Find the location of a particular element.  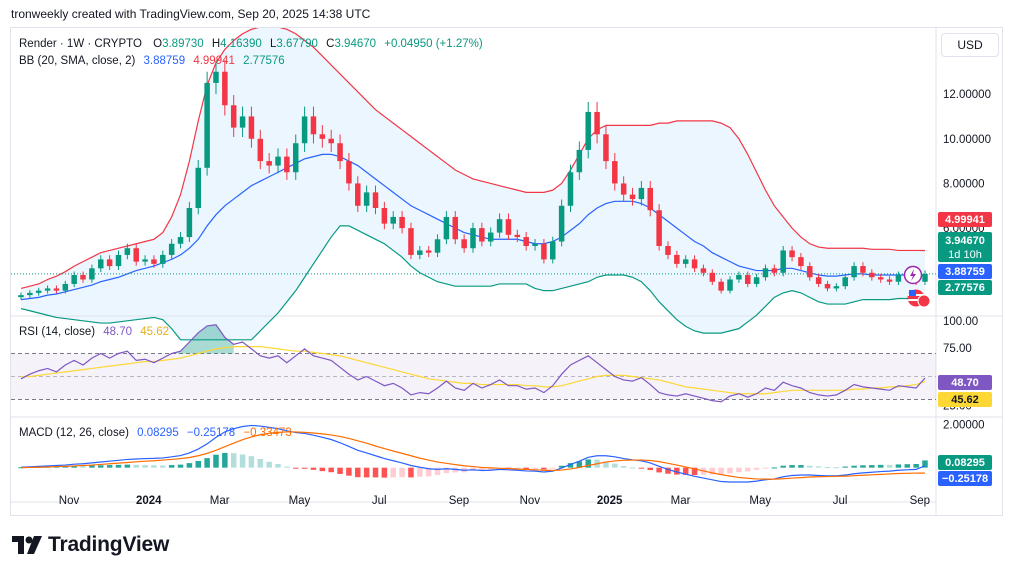

legend-bb-upper: 4.99941 is located at coordinates (214, 61).